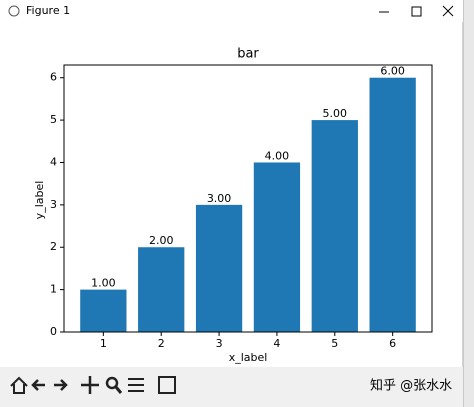  What do you see at coordinates (161, 240) in the screenshot?
I see `value-label: 2.00` at bounding box center [161, 240].